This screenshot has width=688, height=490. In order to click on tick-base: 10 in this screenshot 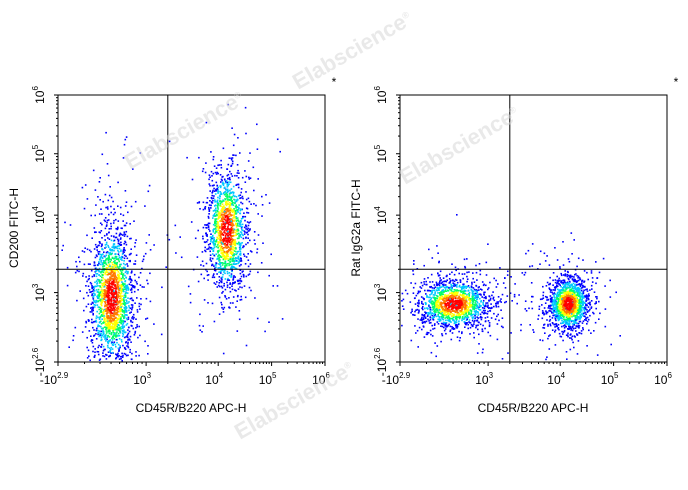, I will do `click(266, 380)`.